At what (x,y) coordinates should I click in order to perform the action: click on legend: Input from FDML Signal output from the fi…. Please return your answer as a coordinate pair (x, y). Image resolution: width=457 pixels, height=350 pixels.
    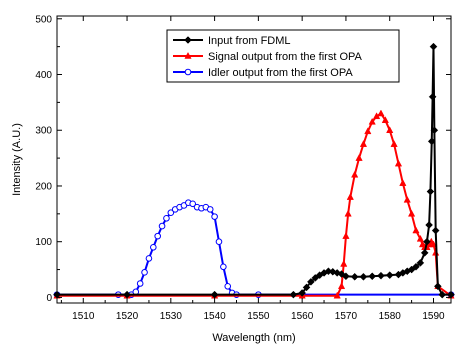
    Looking at the image, I should click on (283, 56).